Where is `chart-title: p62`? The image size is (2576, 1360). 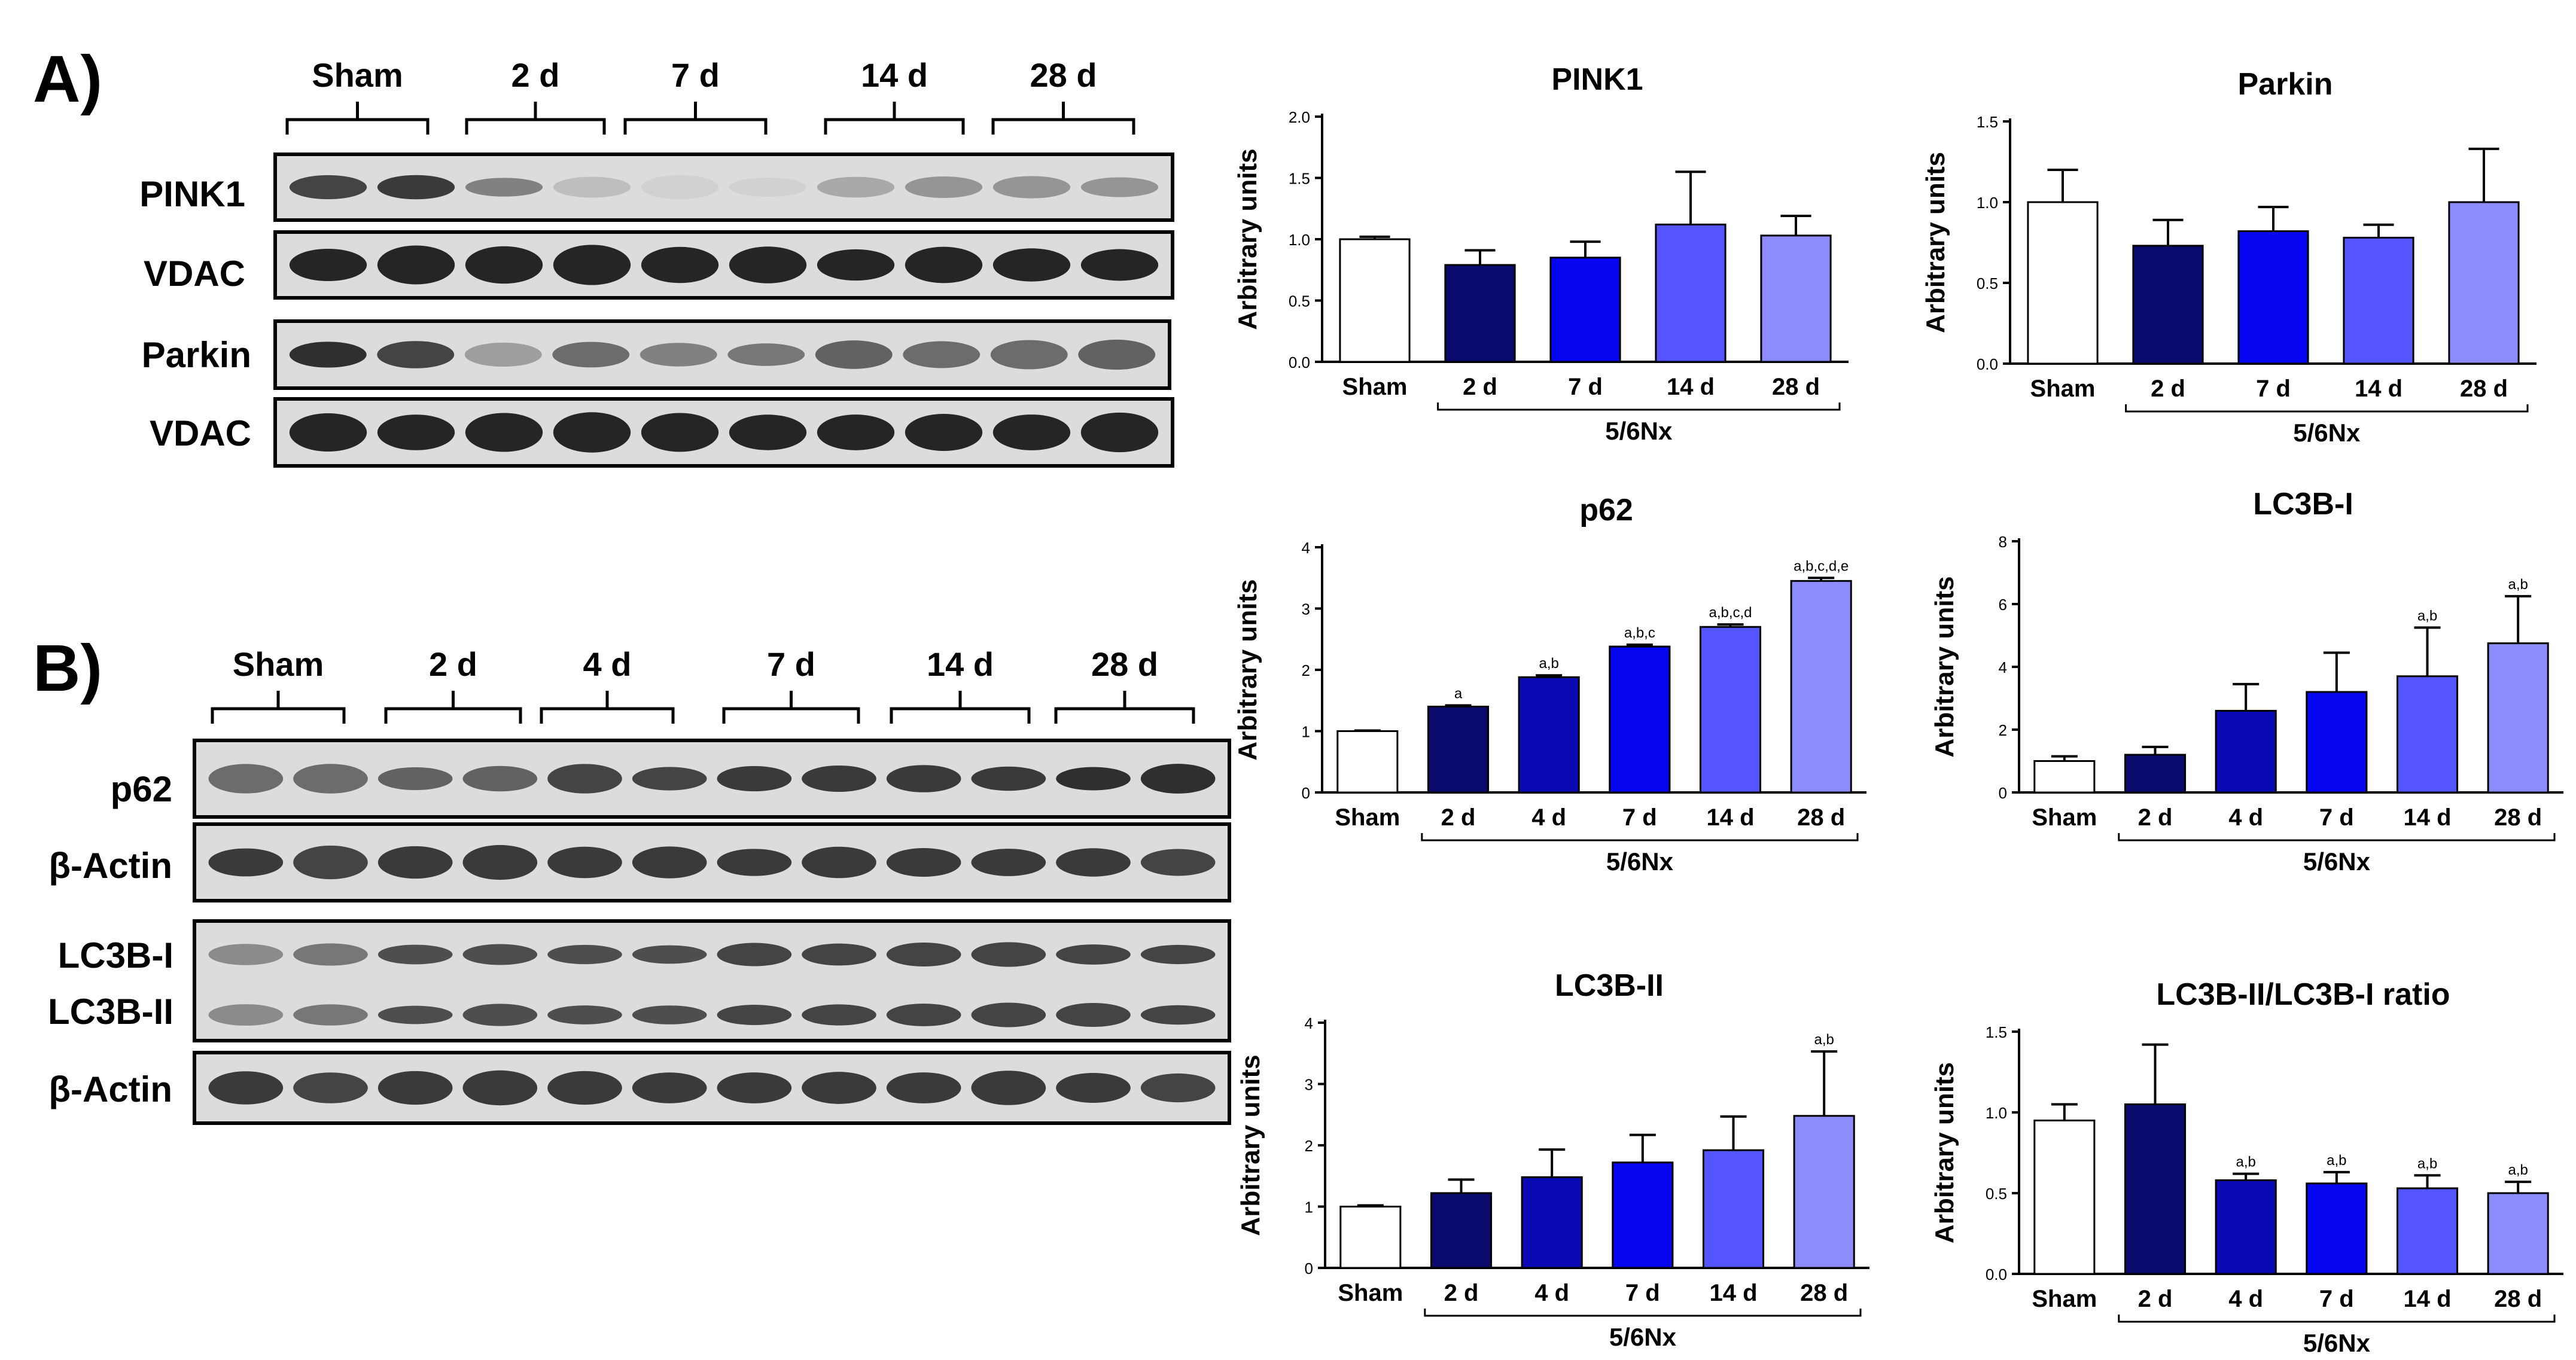 chart-title: p62 is located at coordinates (1606, 510).